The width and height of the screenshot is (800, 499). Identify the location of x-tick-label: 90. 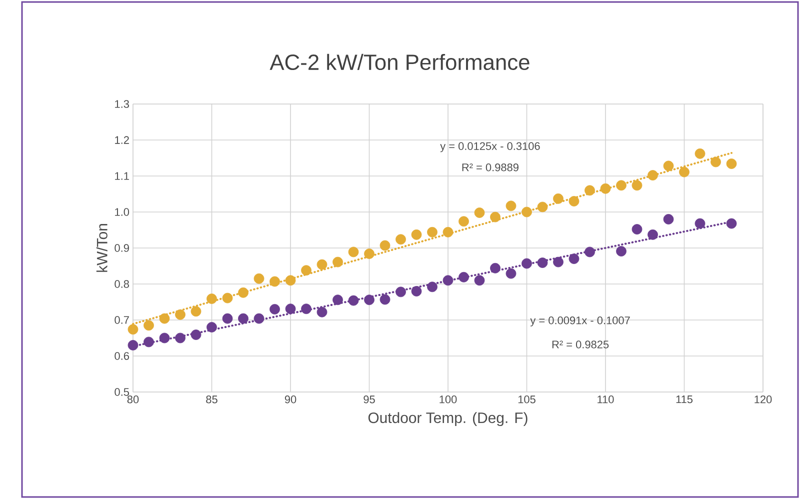
(290, 400).